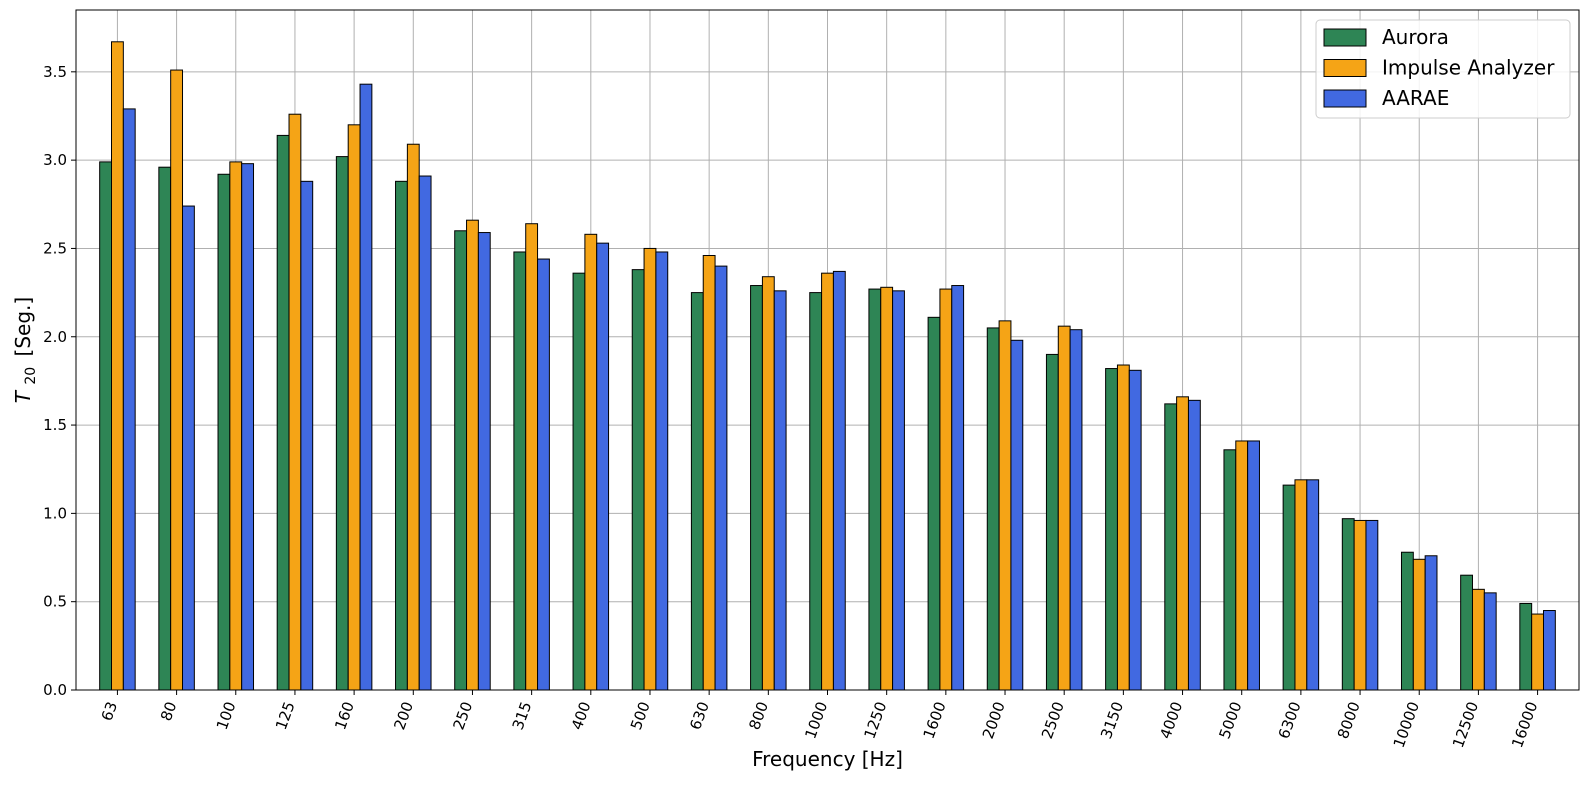 Image resolution: width=1590 pixels, height=790 pixels. I want to click on y-tick-label: 2.5, so click(55, 248).